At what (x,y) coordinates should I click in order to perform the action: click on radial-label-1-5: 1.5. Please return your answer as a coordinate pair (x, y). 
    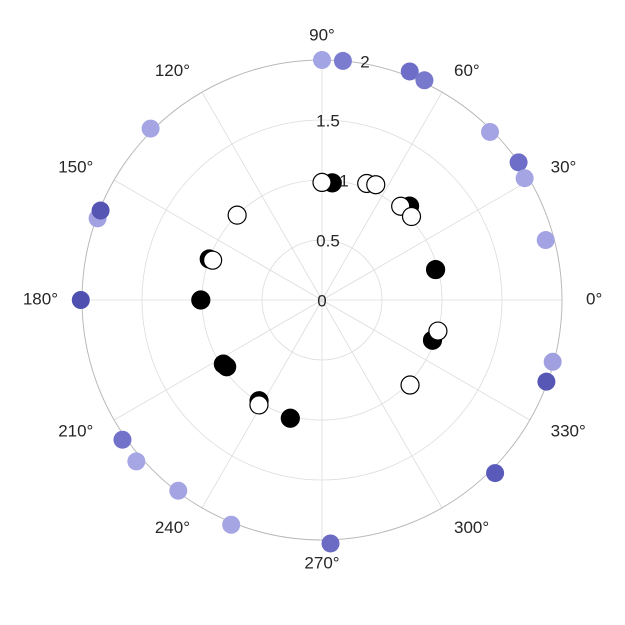
    Looking at the image, I should click on (328, 120).